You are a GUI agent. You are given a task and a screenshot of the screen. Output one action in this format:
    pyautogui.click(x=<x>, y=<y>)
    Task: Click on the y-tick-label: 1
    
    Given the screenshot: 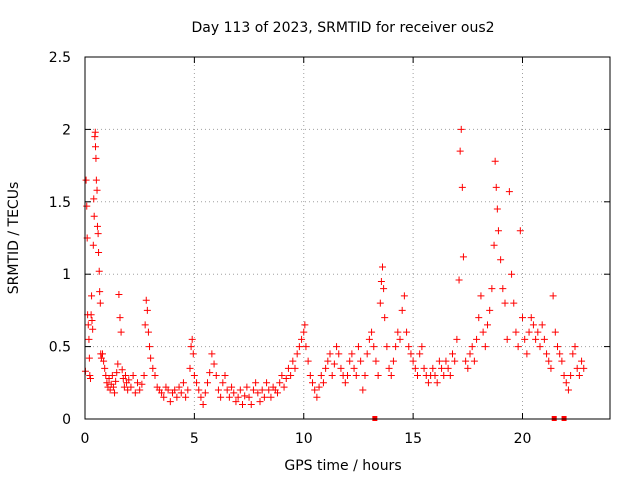 What is the action you would take?
    pyautogui.click(x=66, y=275)
    